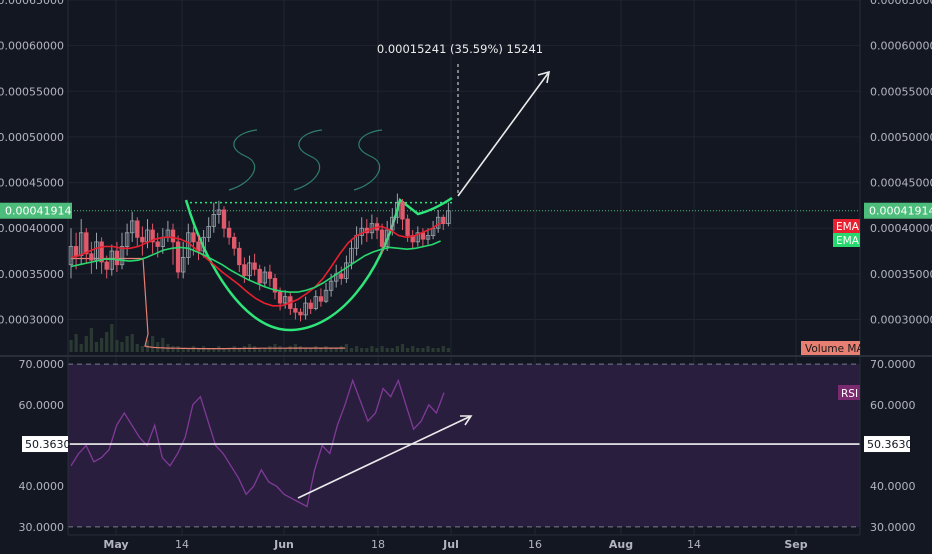  I want to click on measure-annotation: 0.00015241 (35.59%) 15241, so click(460, 49).